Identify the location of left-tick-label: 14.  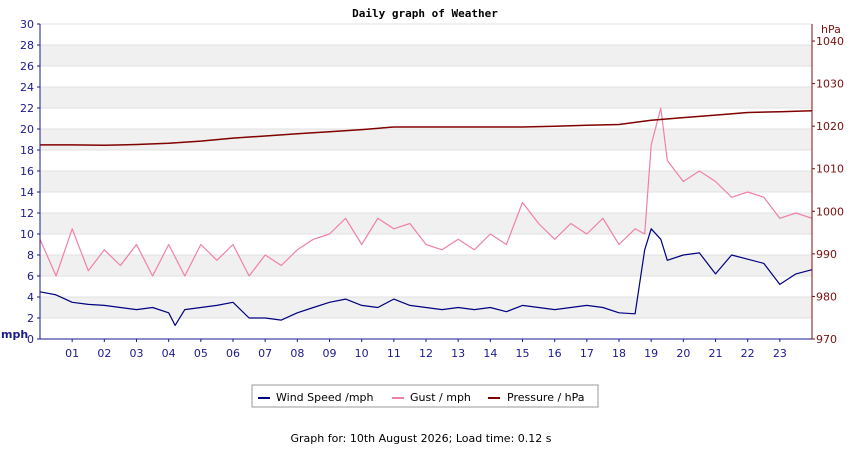
(27, 192).